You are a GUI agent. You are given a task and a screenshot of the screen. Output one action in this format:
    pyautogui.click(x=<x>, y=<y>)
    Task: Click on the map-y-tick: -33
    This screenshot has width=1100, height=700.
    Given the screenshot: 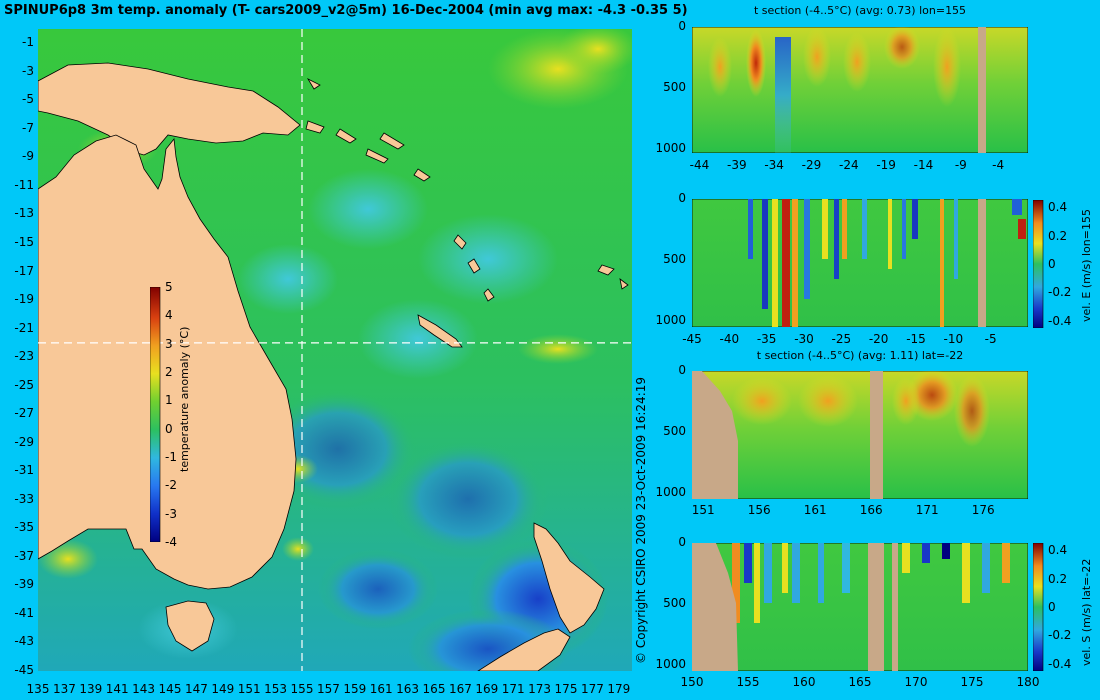 What is the action you would take?
    pyautogui.click(x=24, y=498)
    